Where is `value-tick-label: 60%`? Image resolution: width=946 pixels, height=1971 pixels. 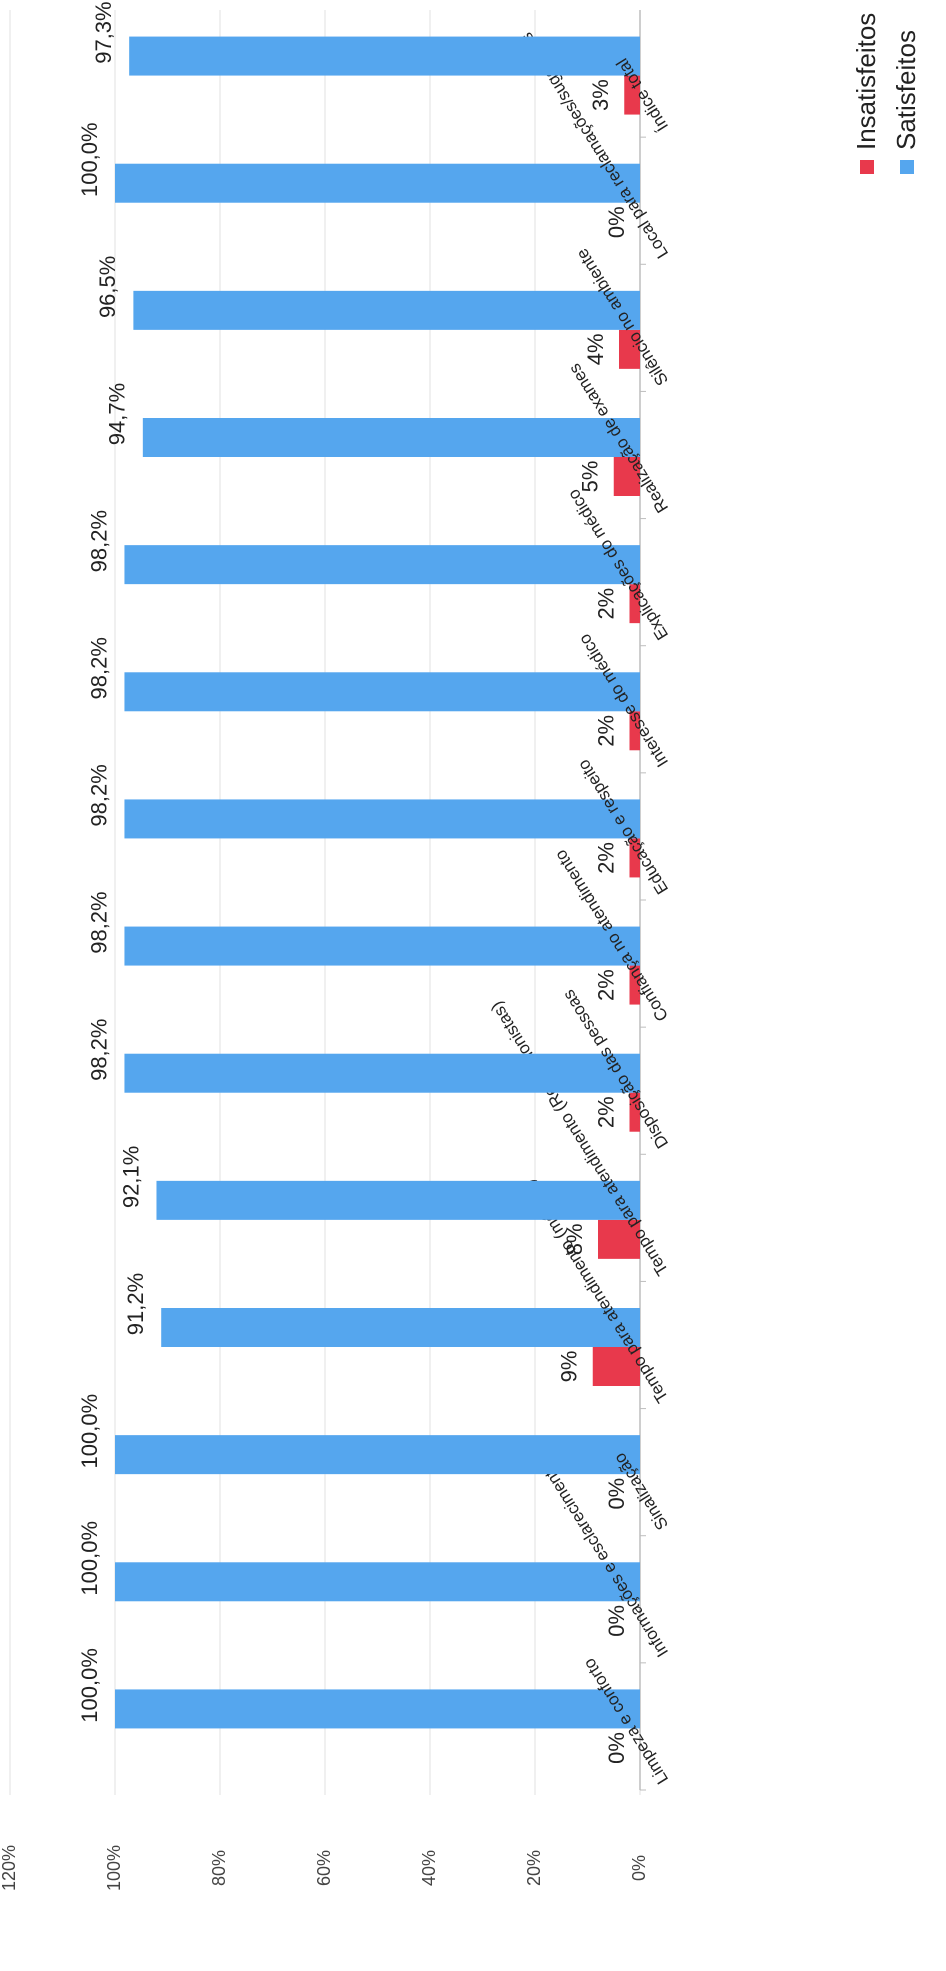 value-tick-label: 60% is located at coordinates (324, 1868).